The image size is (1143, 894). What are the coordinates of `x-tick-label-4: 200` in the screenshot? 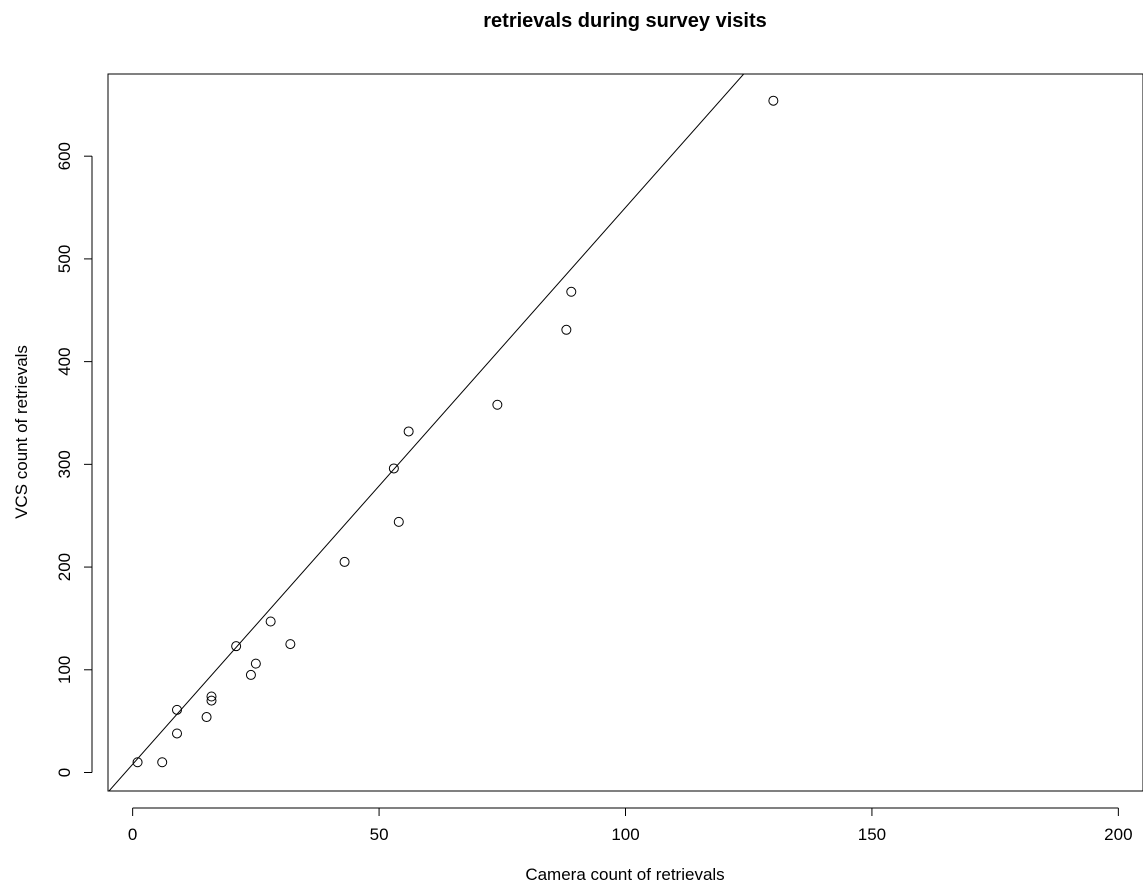 It's located at (1118, 834).